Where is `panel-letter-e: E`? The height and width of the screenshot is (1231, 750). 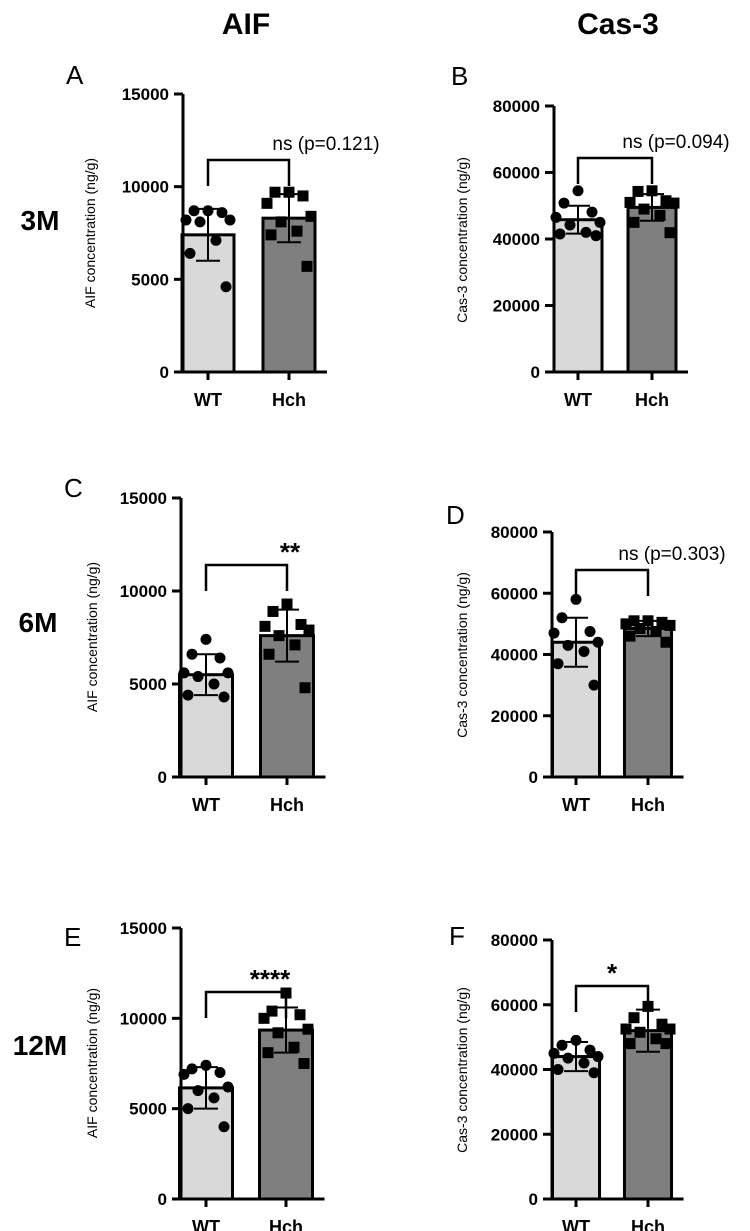
panel-letter-e: E is located at coordinates (72, 937).